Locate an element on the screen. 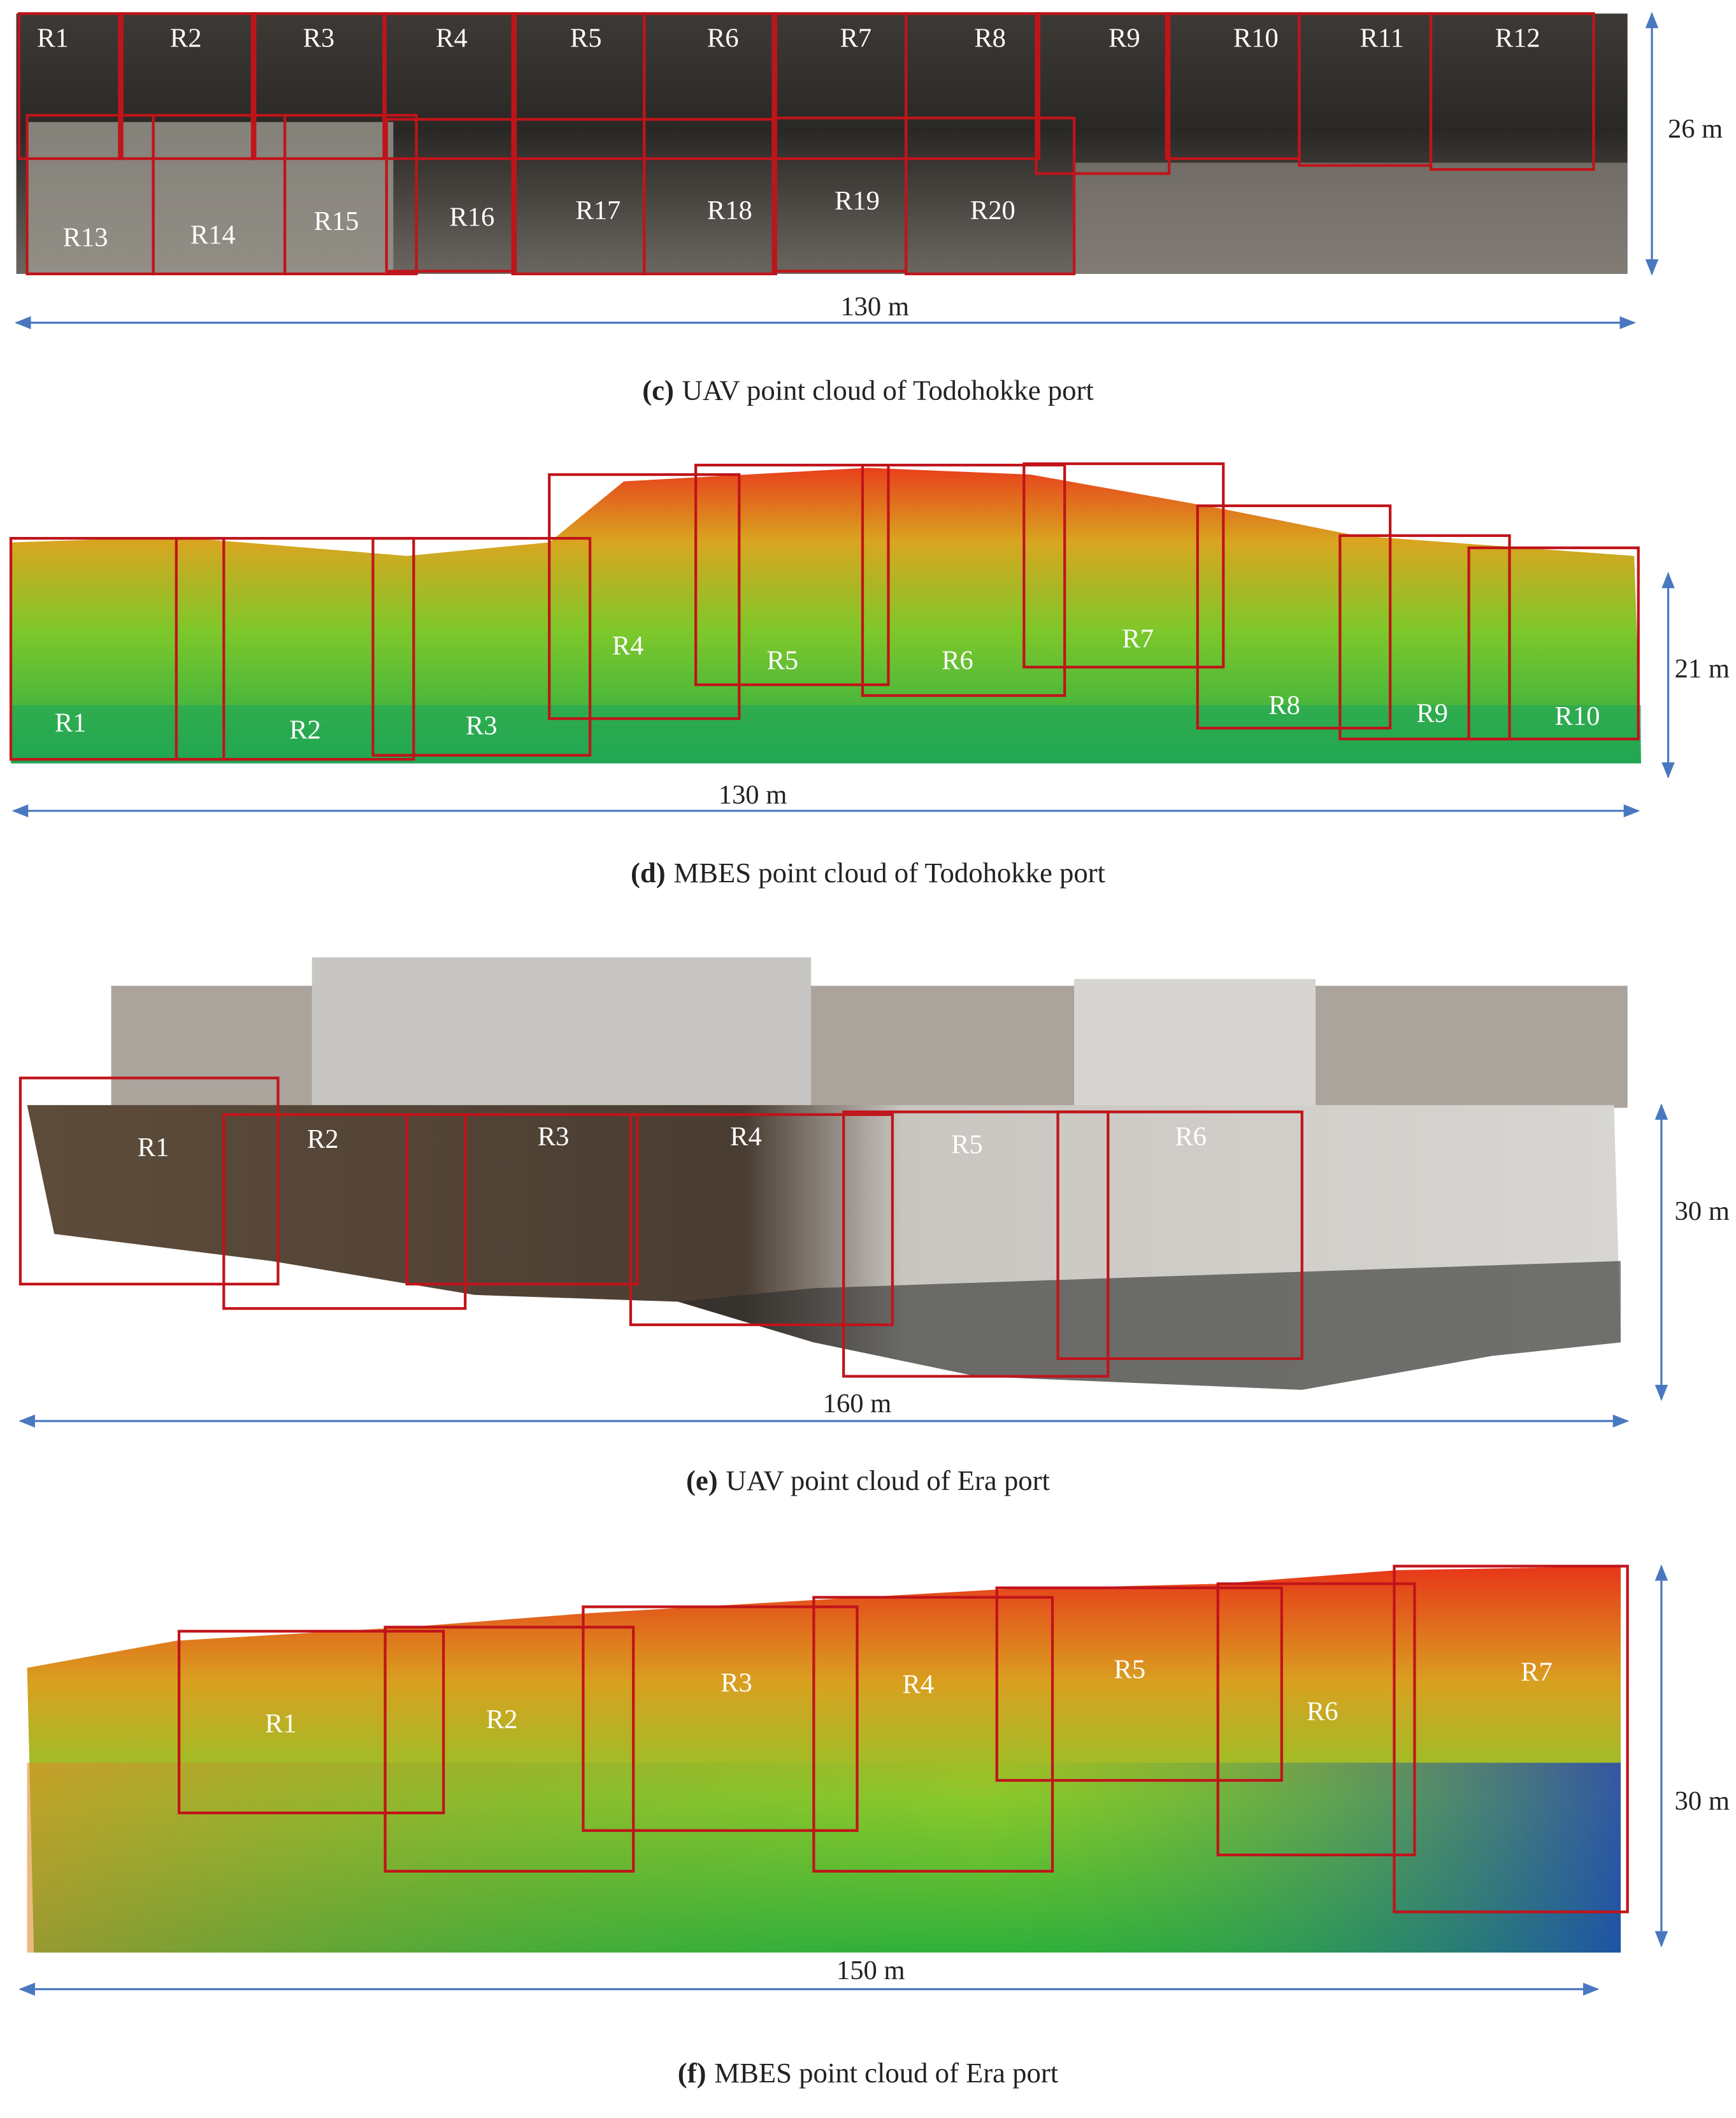 The width and height of the screenshot is (1736, 2118). caption-text: MBES point cloud of Todohokke port is located at coordinates (889, 873).